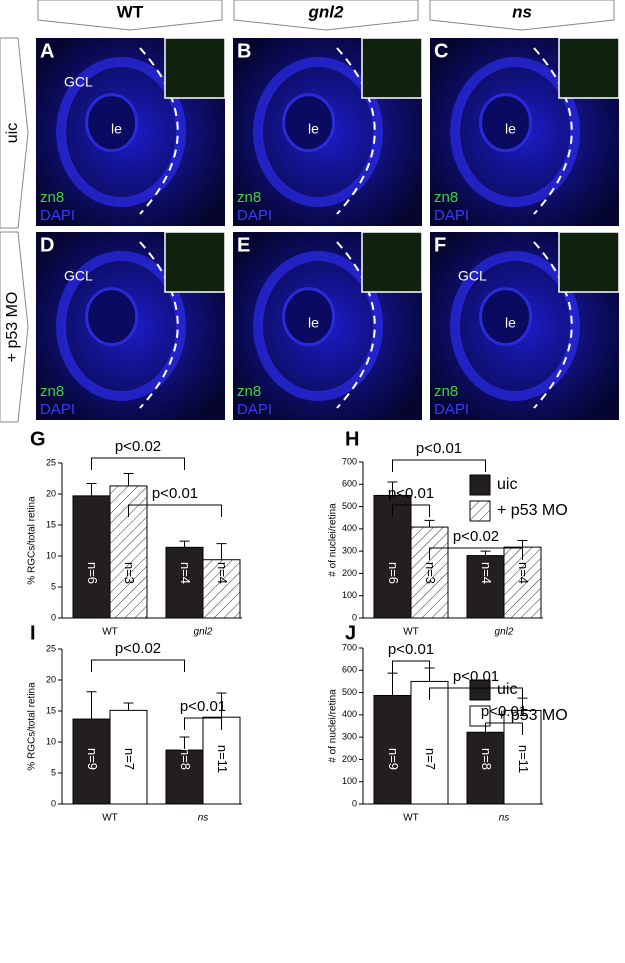  What do you see at coordinates (349, 781) in the screenshot?
I see `y-tick-label: 100` at bounding box center [349, 781].